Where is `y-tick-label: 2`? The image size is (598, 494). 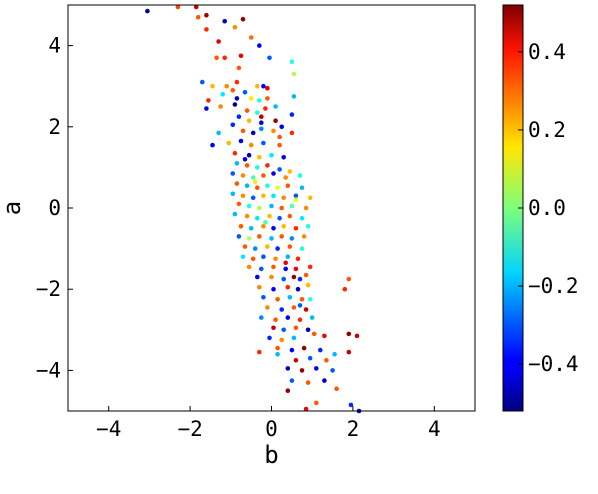
y-tick-label: 2 is located at coordinates (54, 127).